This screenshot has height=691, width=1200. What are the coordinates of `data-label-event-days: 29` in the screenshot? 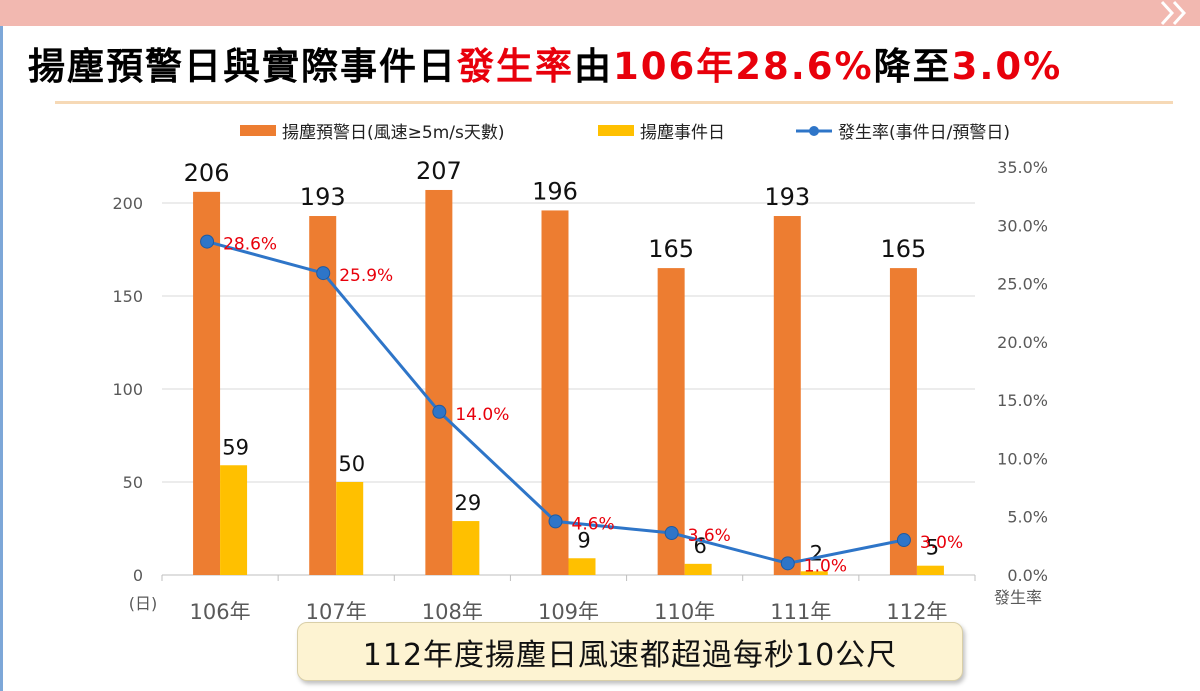 It's located at (467, 503).